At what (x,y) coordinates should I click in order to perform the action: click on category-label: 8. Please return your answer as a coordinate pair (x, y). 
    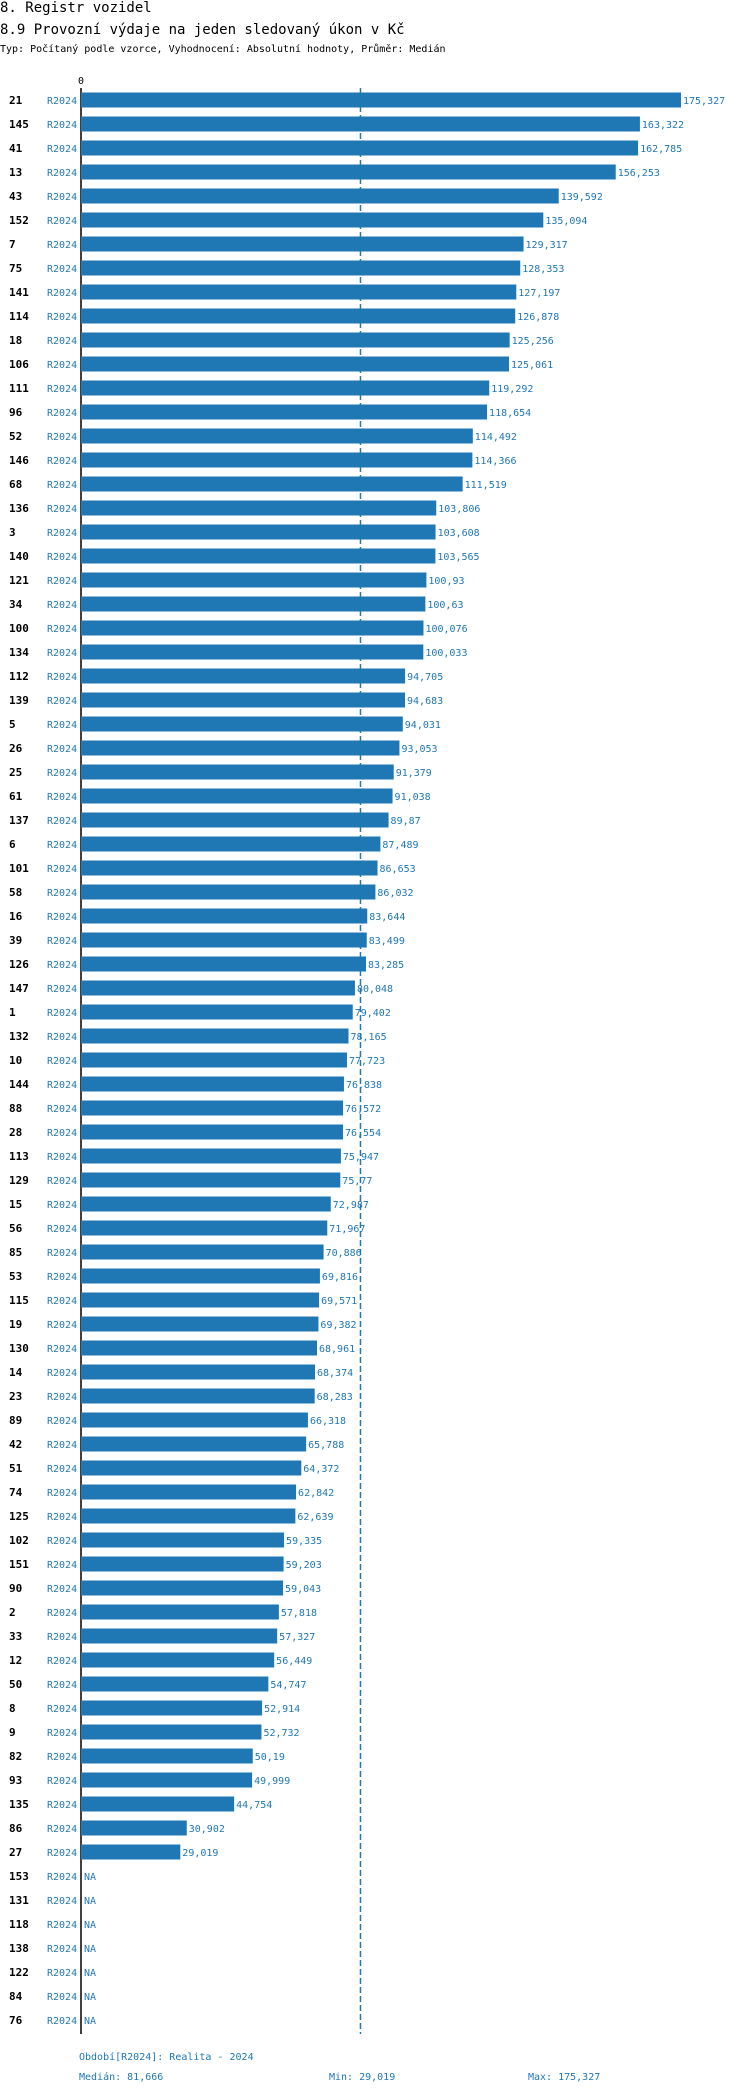
    Looking at the image, I should click on (12, 1708).